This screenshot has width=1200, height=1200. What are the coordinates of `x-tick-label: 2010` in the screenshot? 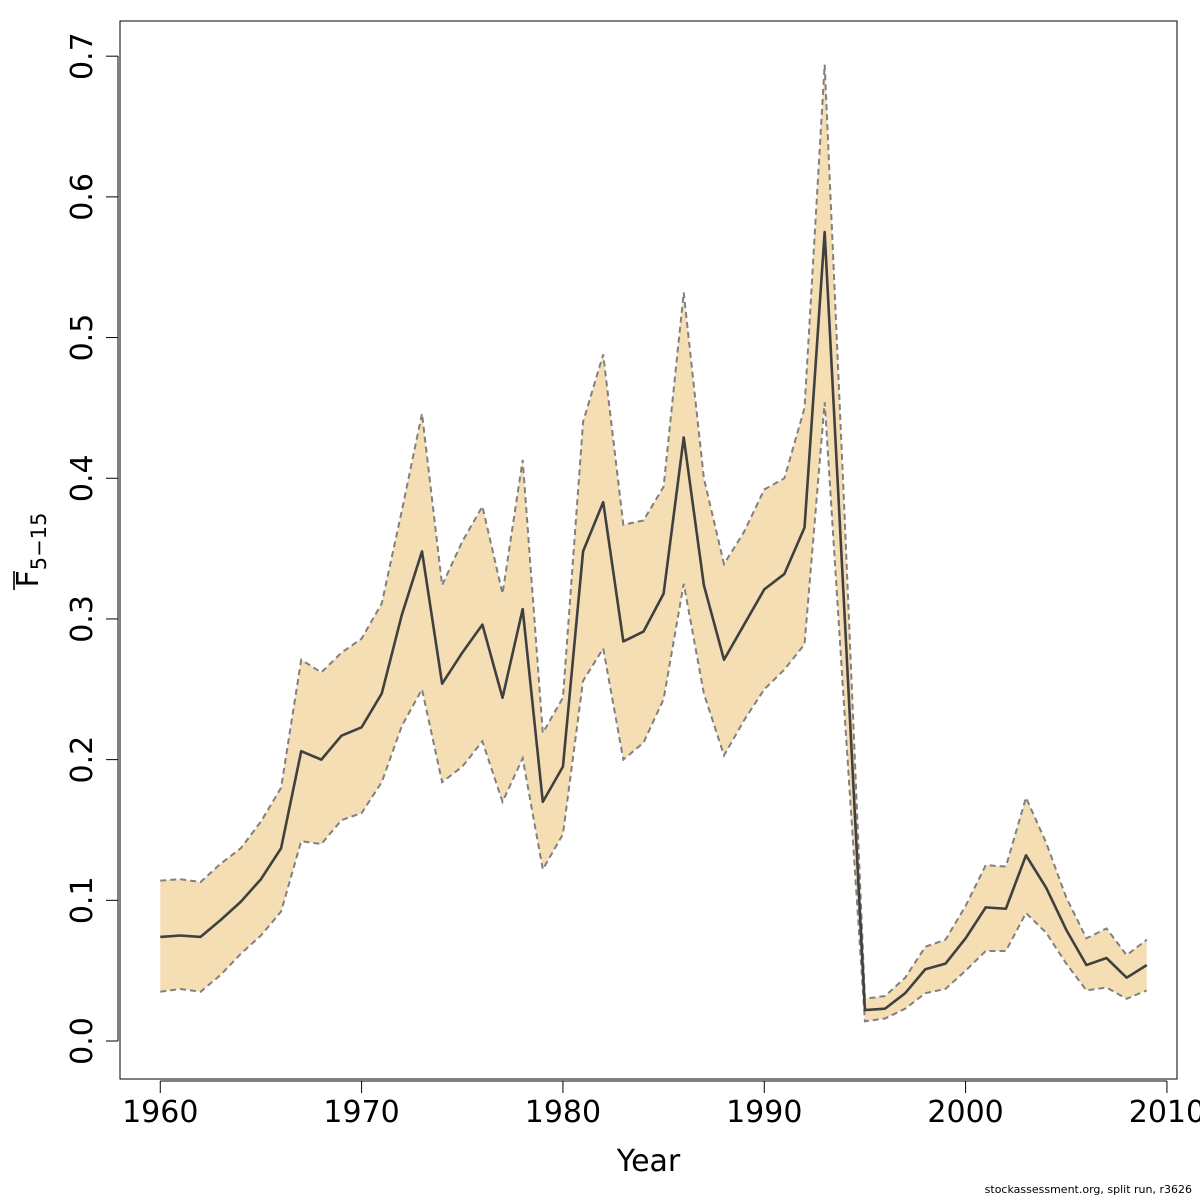 It's located at (1164, 1112).